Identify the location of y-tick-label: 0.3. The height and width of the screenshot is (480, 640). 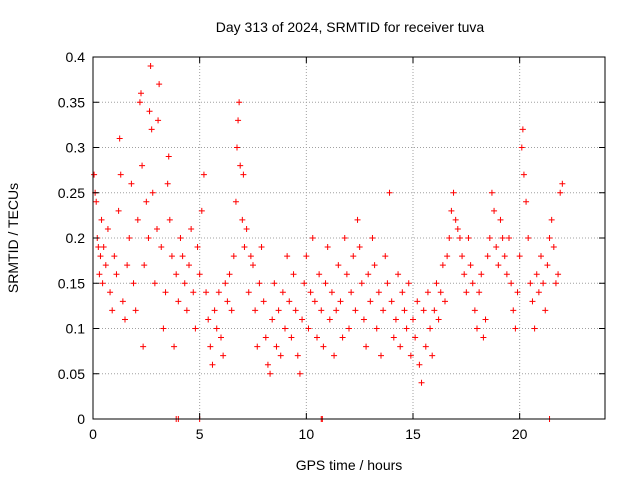
(76, 148).